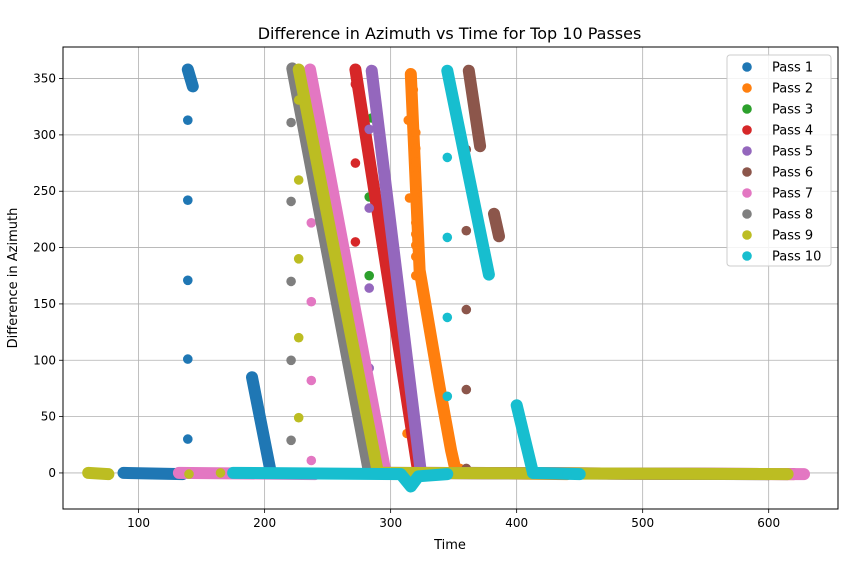  Describe the element at coordinates (52, 473) in the screenshot. I see `y-tick-label: 0` at that location.